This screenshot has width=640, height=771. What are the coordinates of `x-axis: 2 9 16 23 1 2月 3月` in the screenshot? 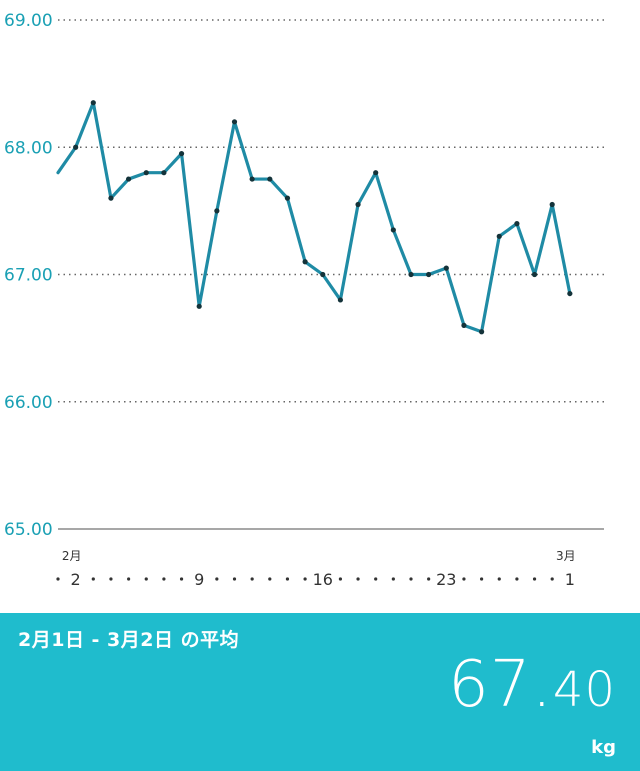 It's located at (316, 569).